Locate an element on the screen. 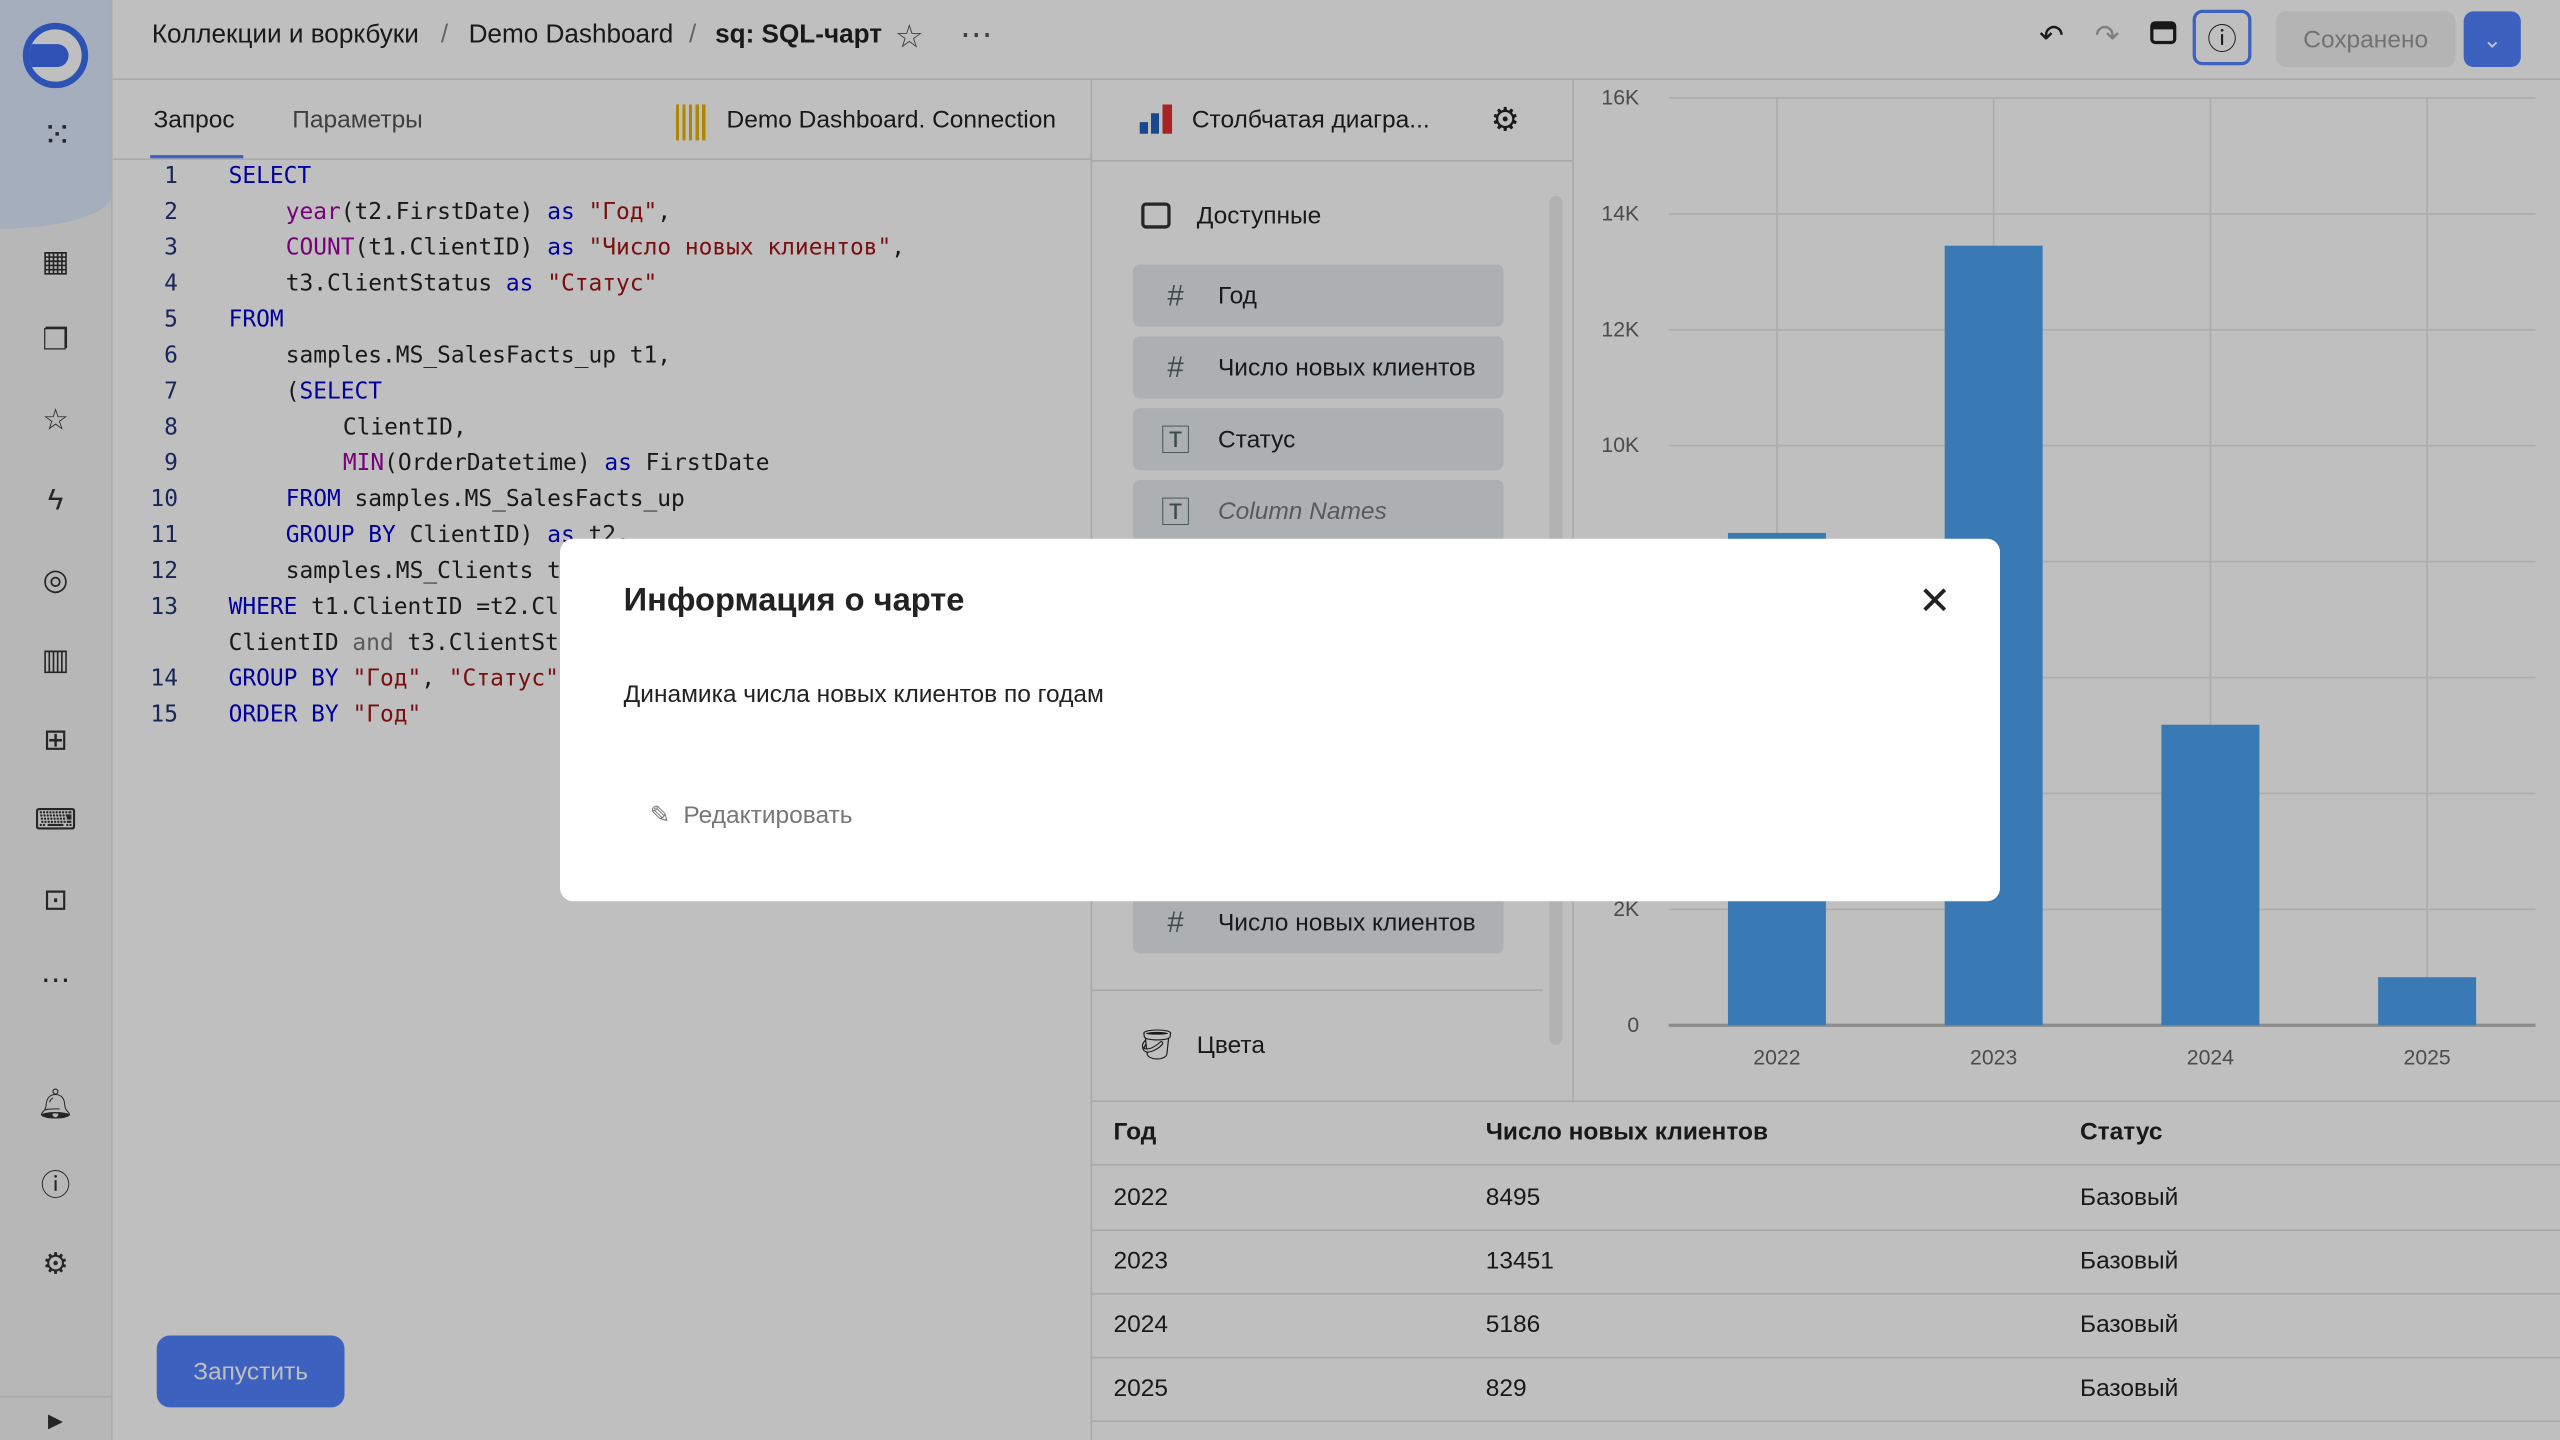 This screenshot has height=1440, width=2560. datasets-icon: ◎ is located at coordinates (55, 579).